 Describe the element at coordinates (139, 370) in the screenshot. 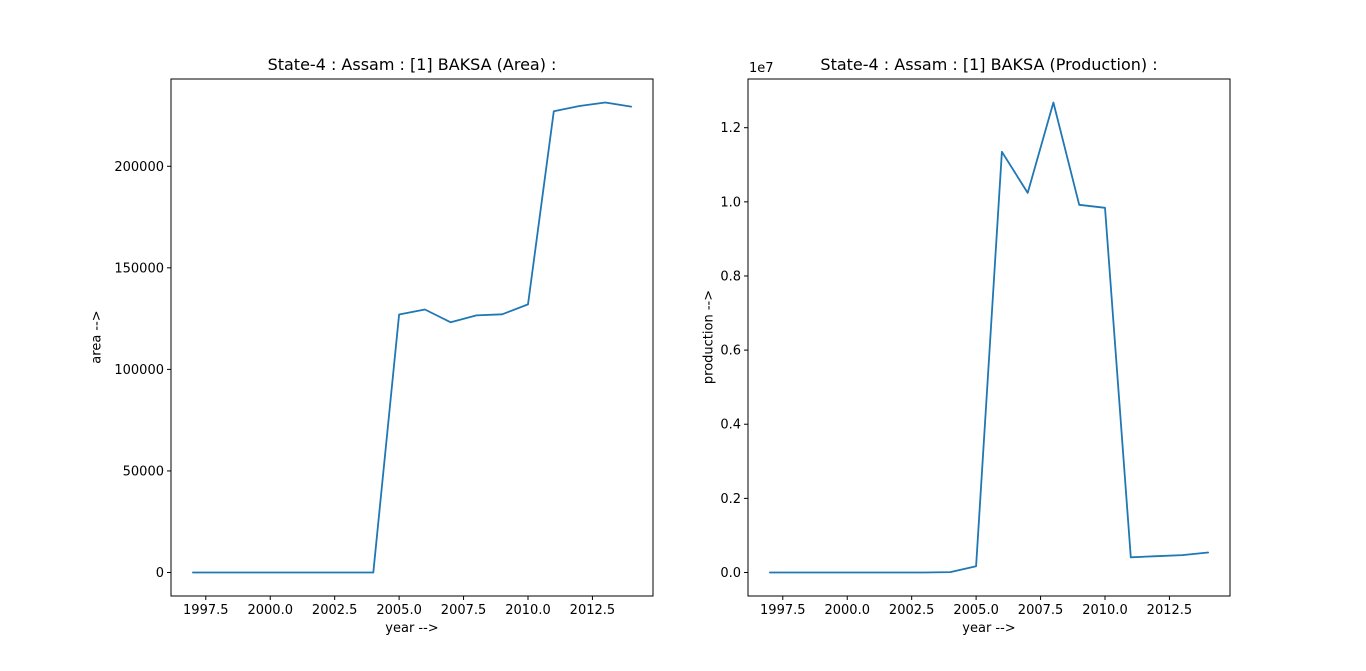

I see `y-tick-label: 100000` at that location.